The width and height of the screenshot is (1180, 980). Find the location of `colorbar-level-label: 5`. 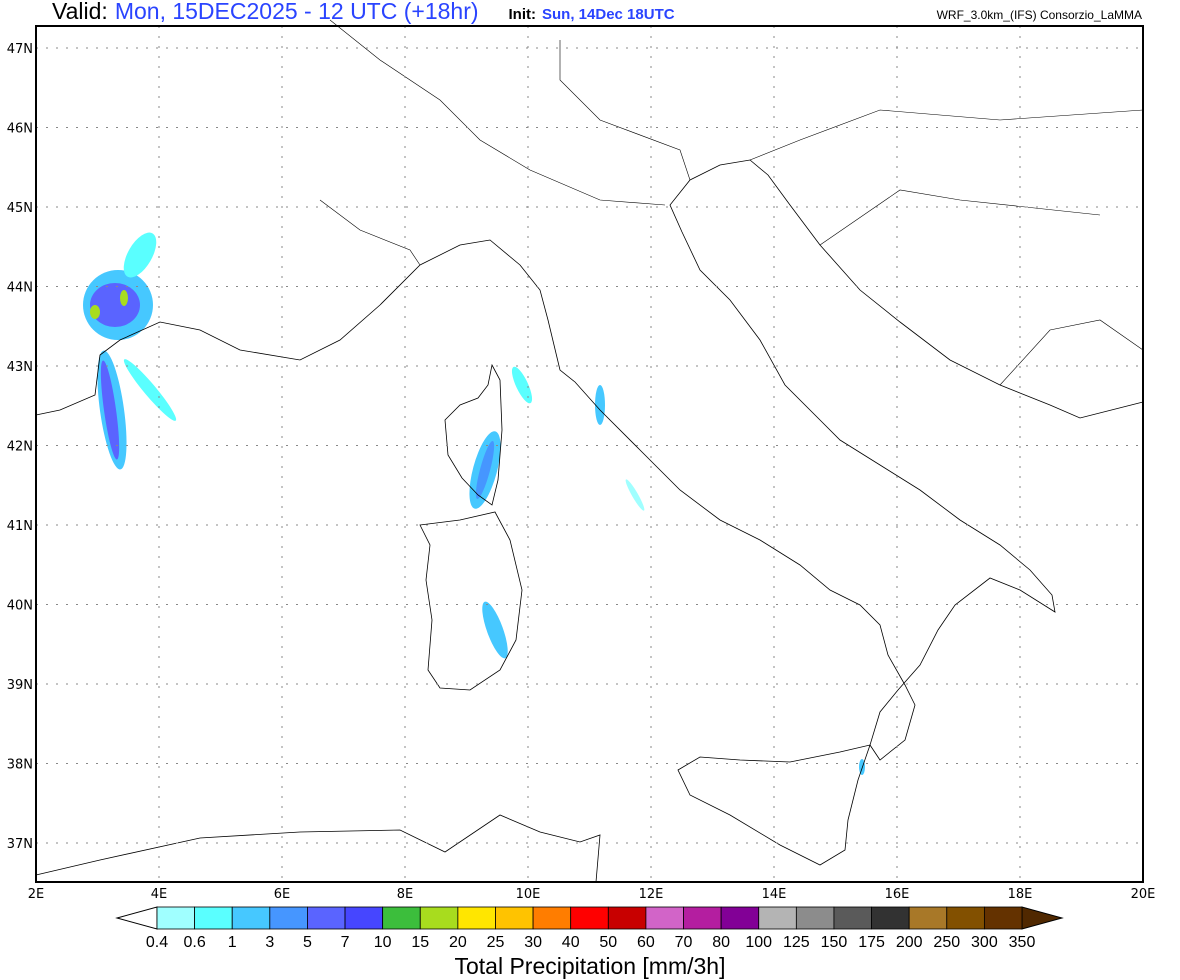

colorbar-level-label: 5 is located at coordinates (307, 942).